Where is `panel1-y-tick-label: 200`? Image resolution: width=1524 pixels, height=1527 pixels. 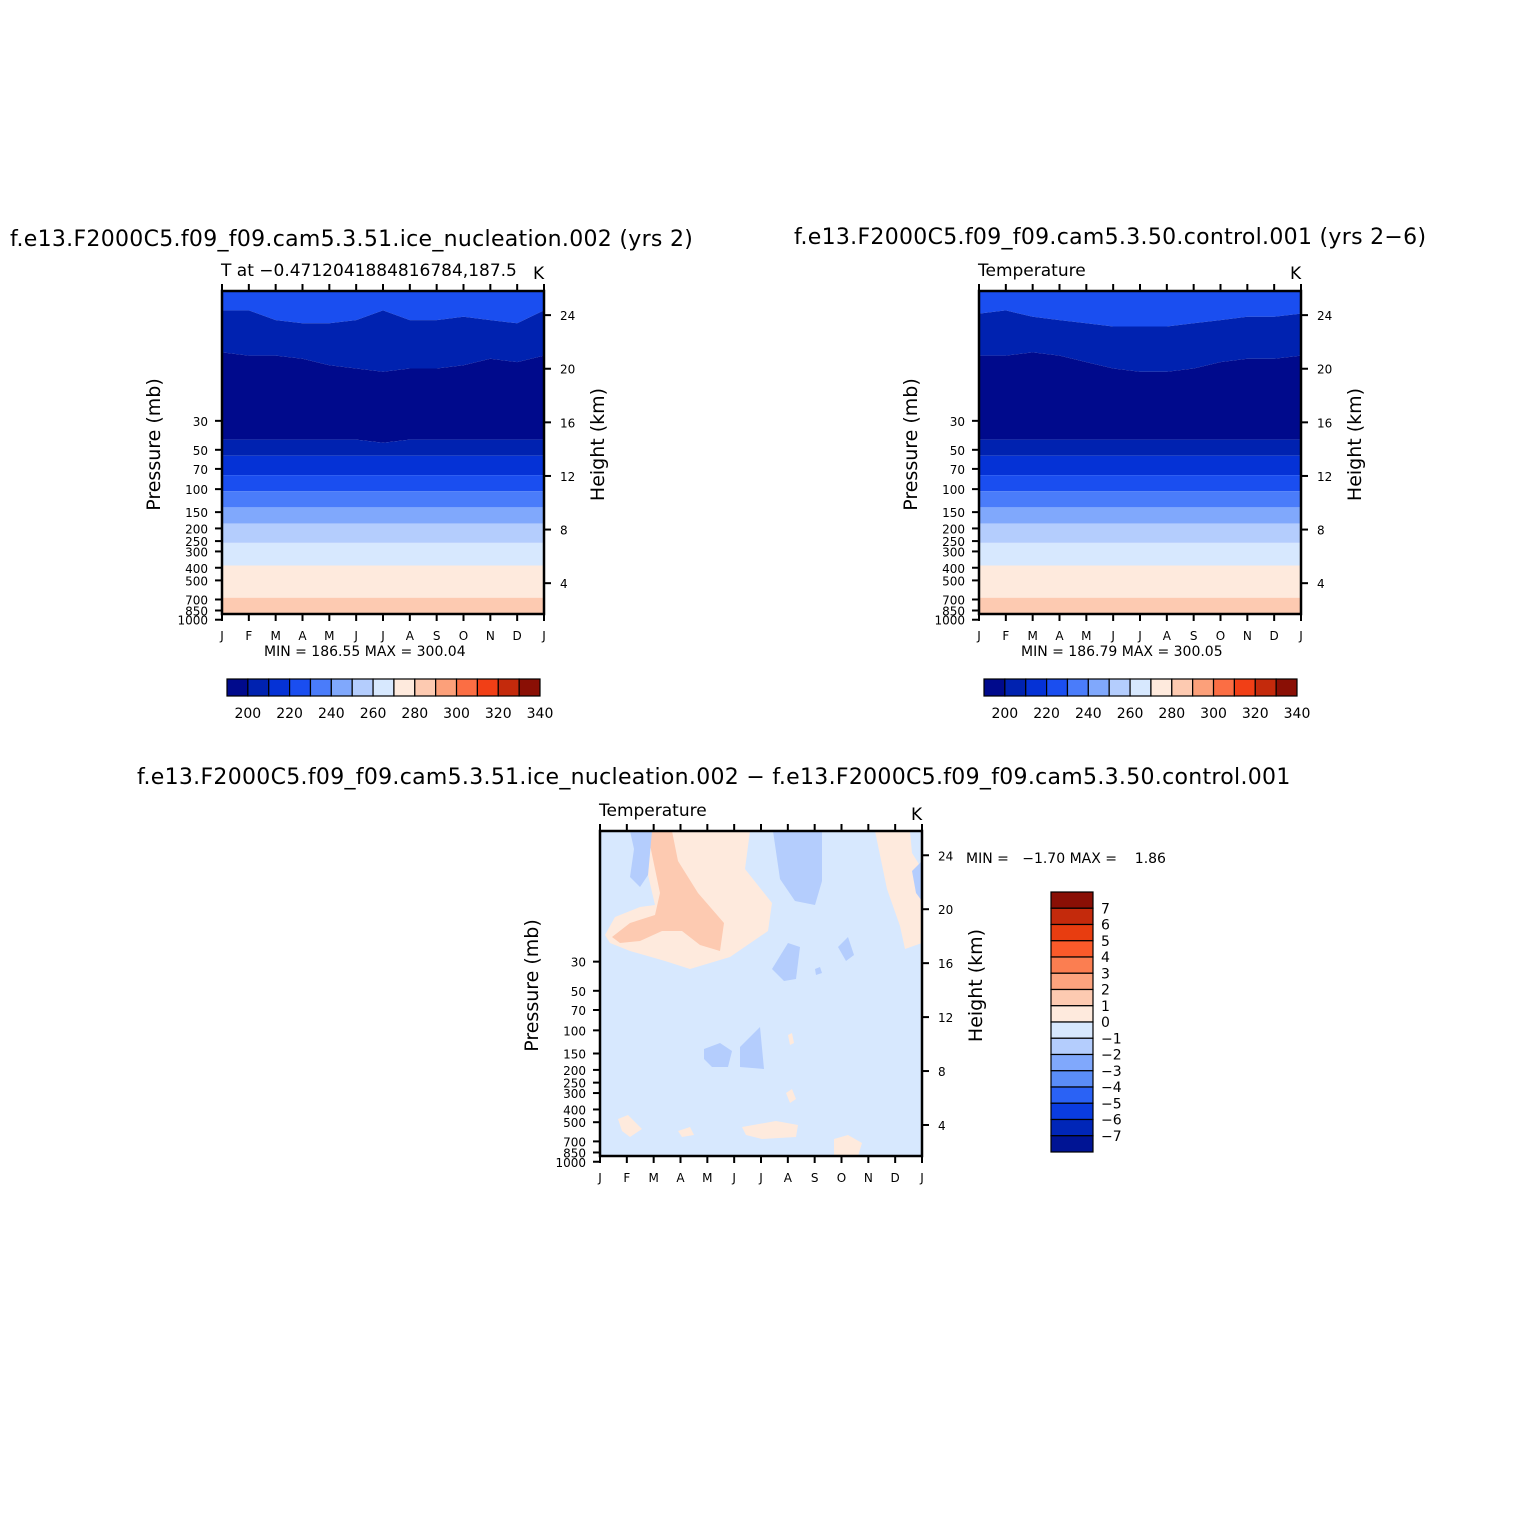 panel1-y-tick-label: 200 is located at coordinates (196, 529).